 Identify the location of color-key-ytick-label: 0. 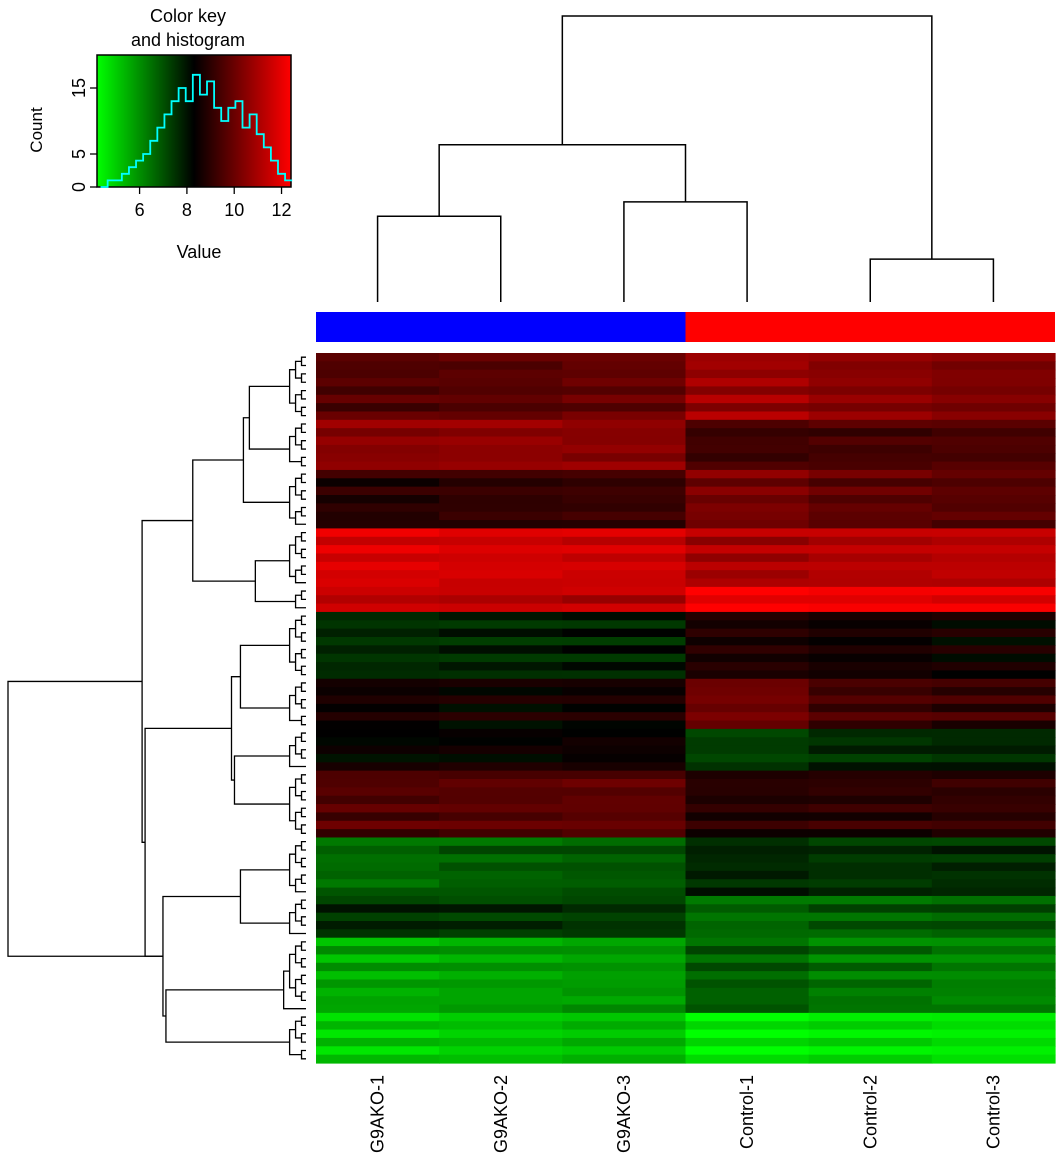
(79, 187).